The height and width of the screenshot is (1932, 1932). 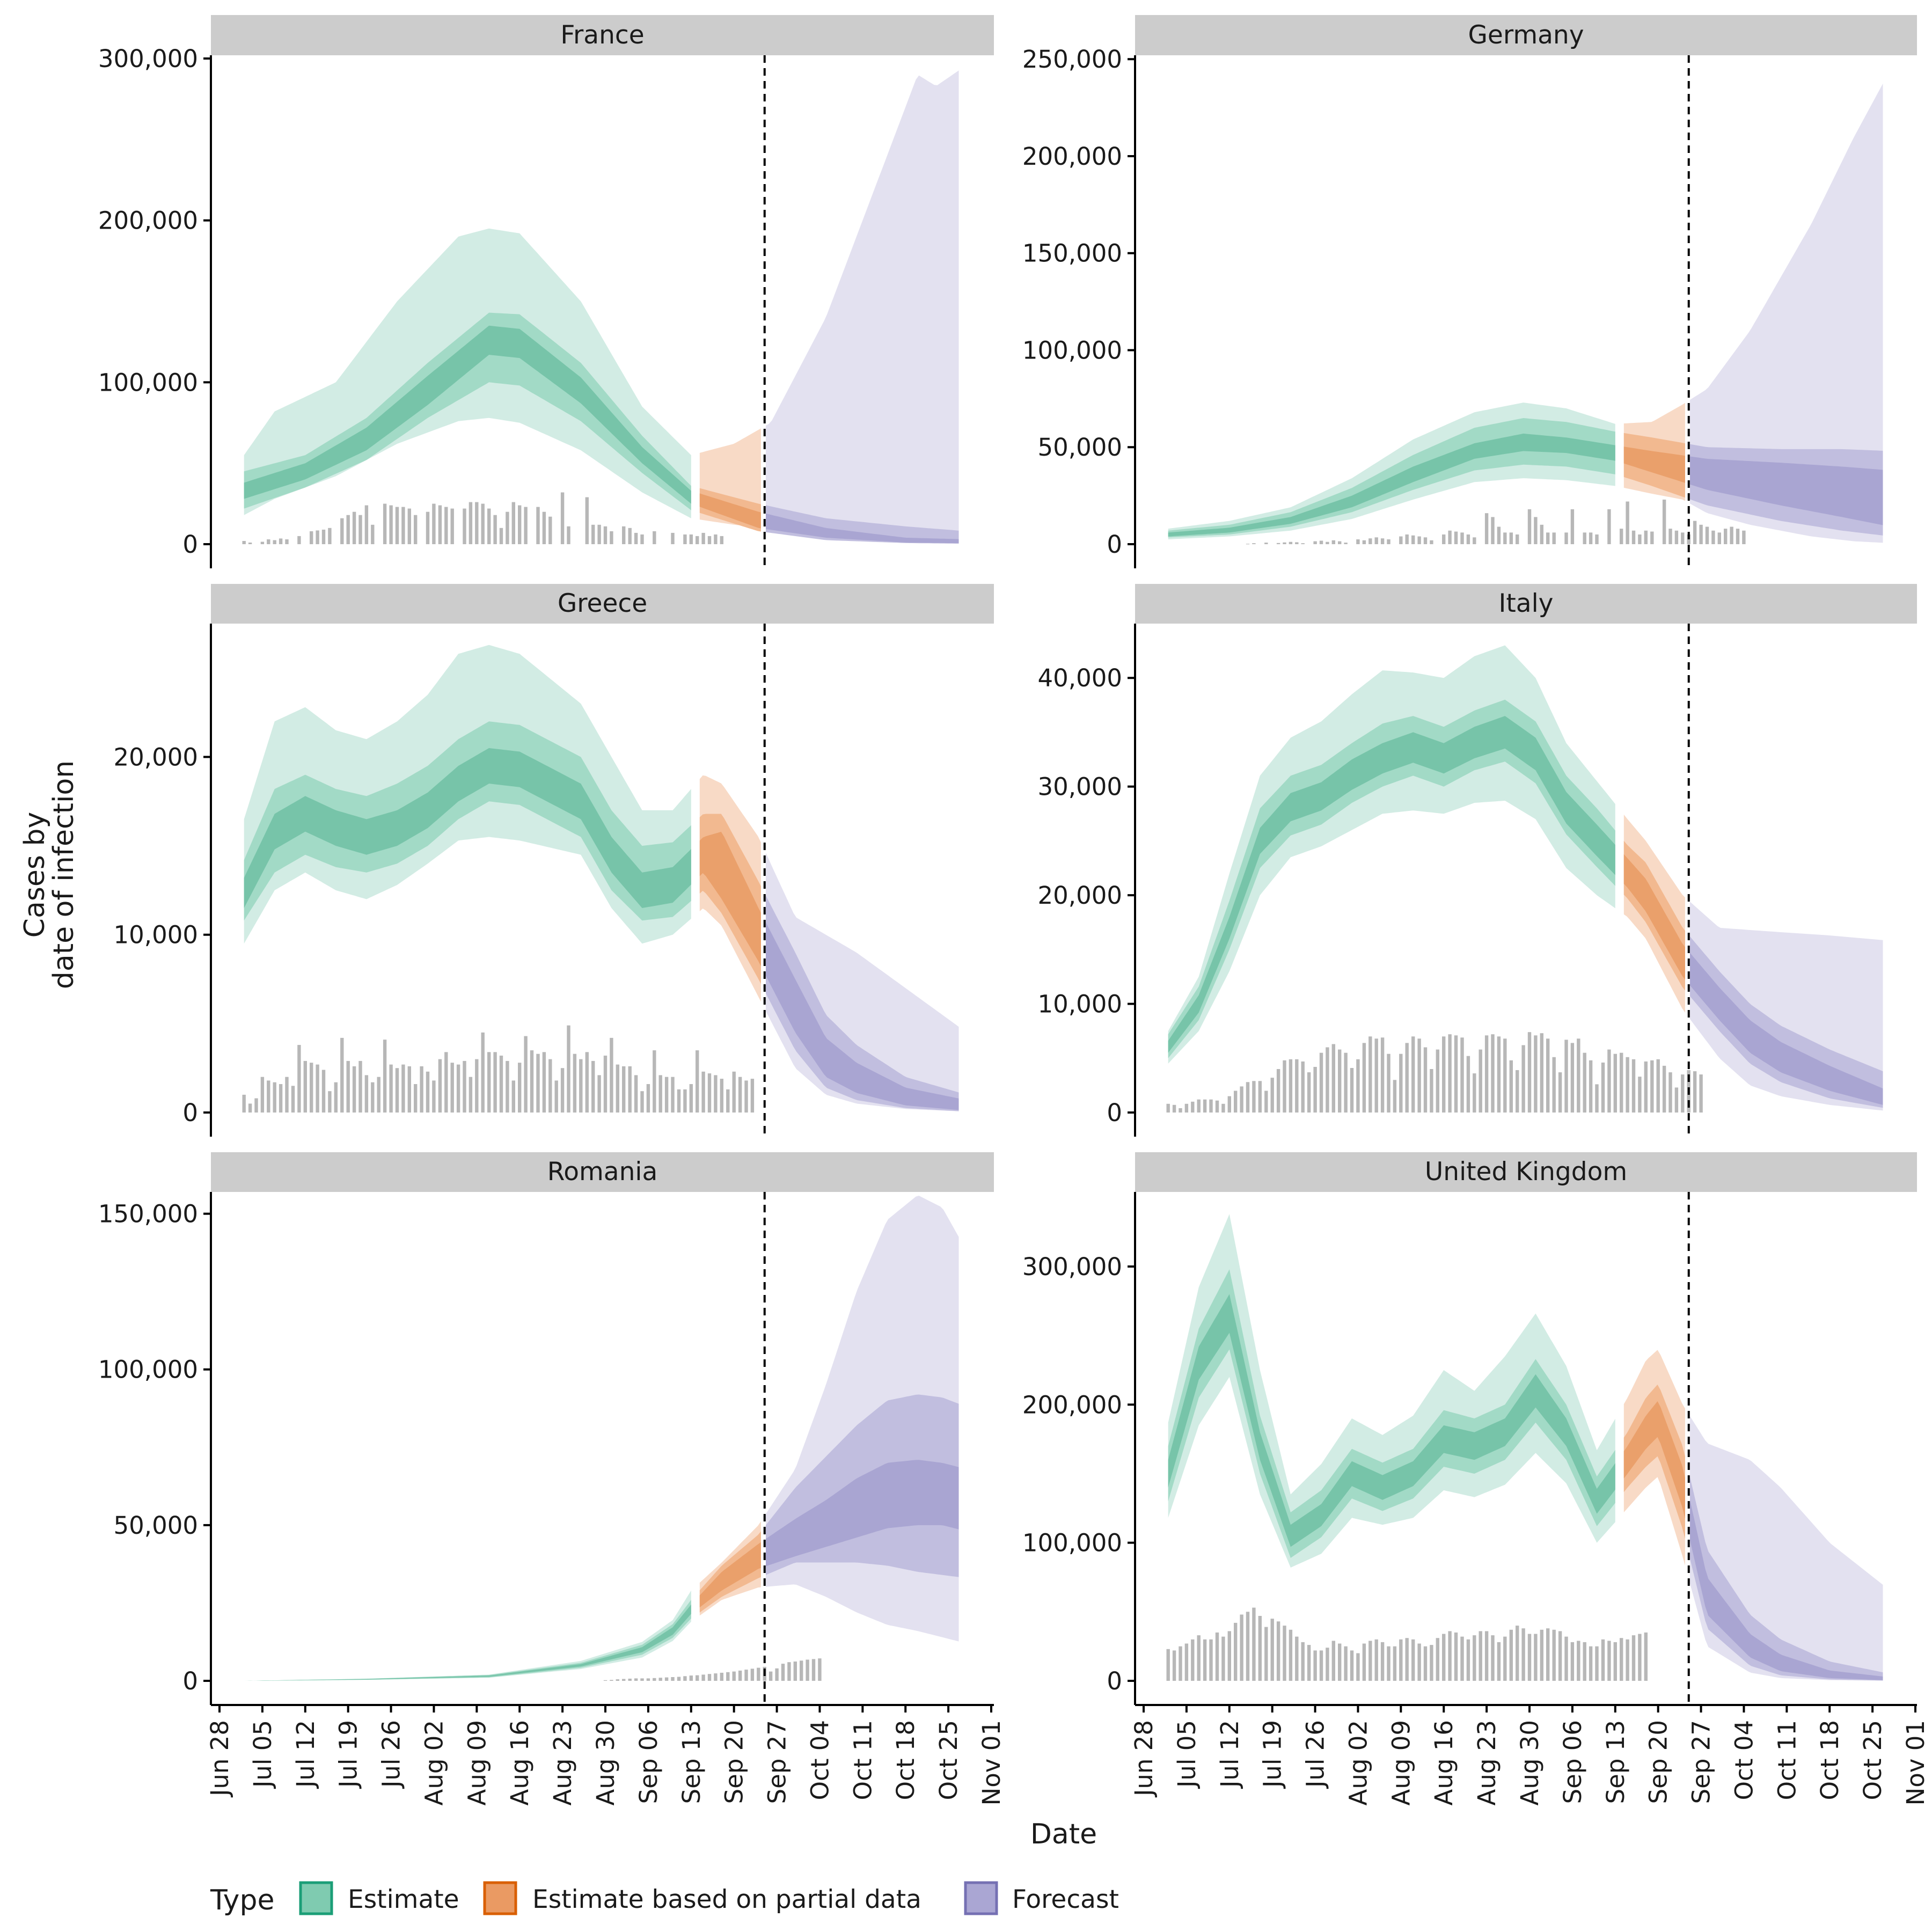 I want to click on legend-label-estimate: Estimate, so click(x=403, y=1899).